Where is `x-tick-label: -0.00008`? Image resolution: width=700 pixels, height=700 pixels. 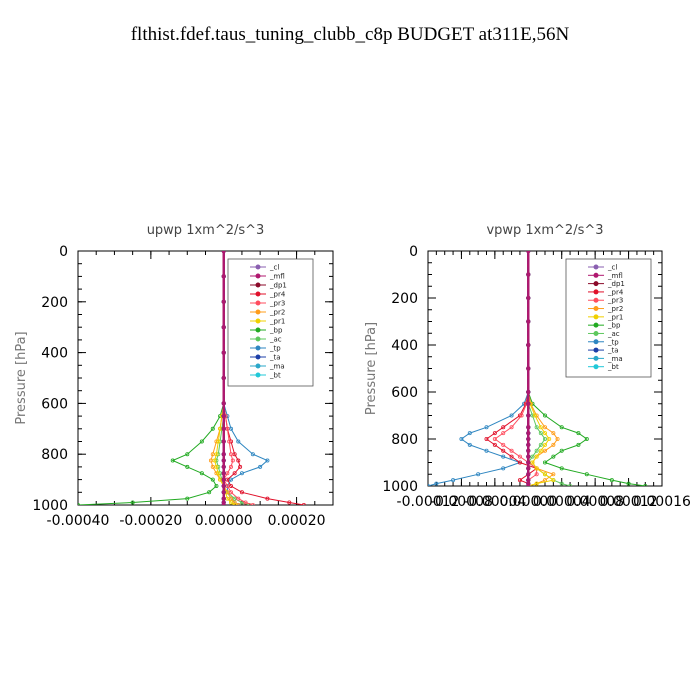 x-tick-label: -0.00008 is located at coordinates (461, 502).